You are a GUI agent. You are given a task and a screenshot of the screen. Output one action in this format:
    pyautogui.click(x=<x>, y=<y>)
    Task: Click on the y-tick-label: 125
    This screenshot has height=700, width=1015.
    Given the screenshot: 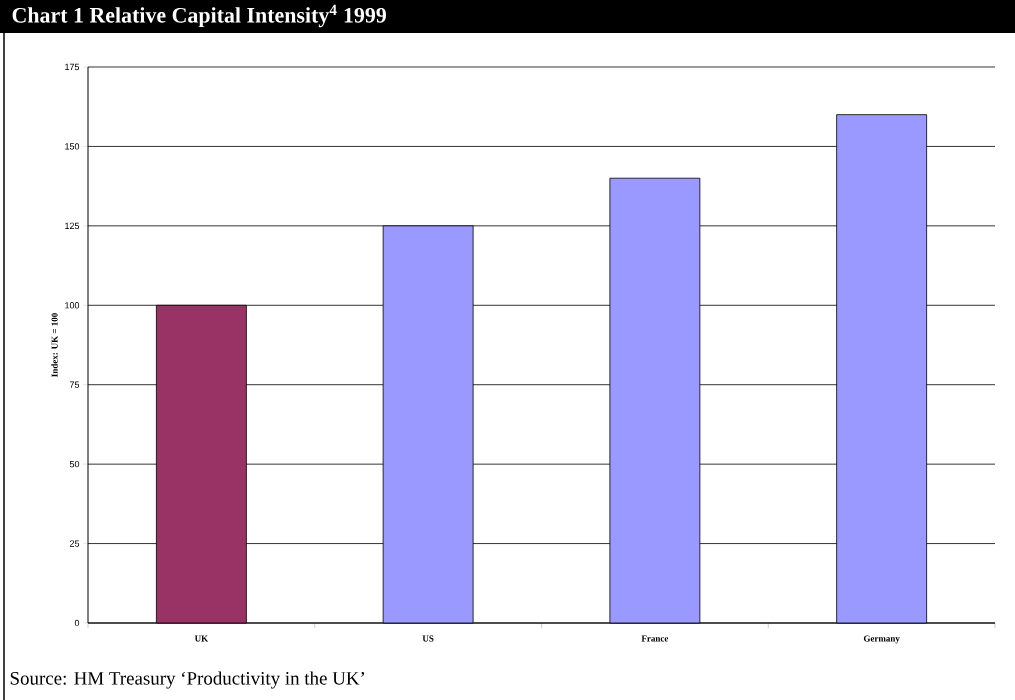 What is the action you would take?
    pyautogui.click(x=72, y=226)
    